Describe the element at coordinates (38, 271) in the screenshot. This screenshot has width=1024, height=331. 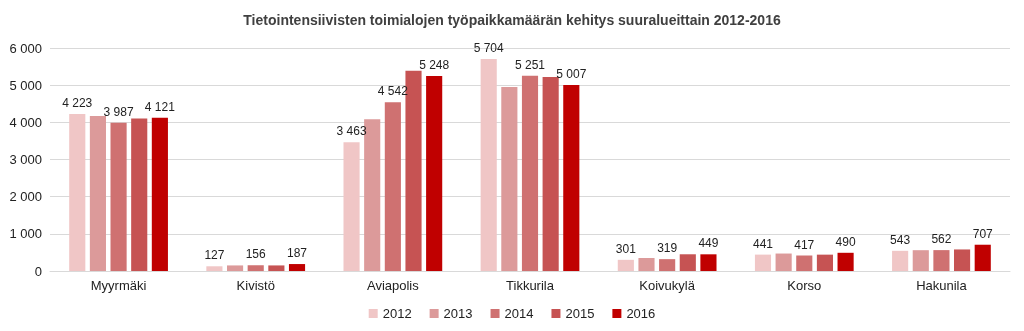
I see `y-tick-label: 0` at that location.